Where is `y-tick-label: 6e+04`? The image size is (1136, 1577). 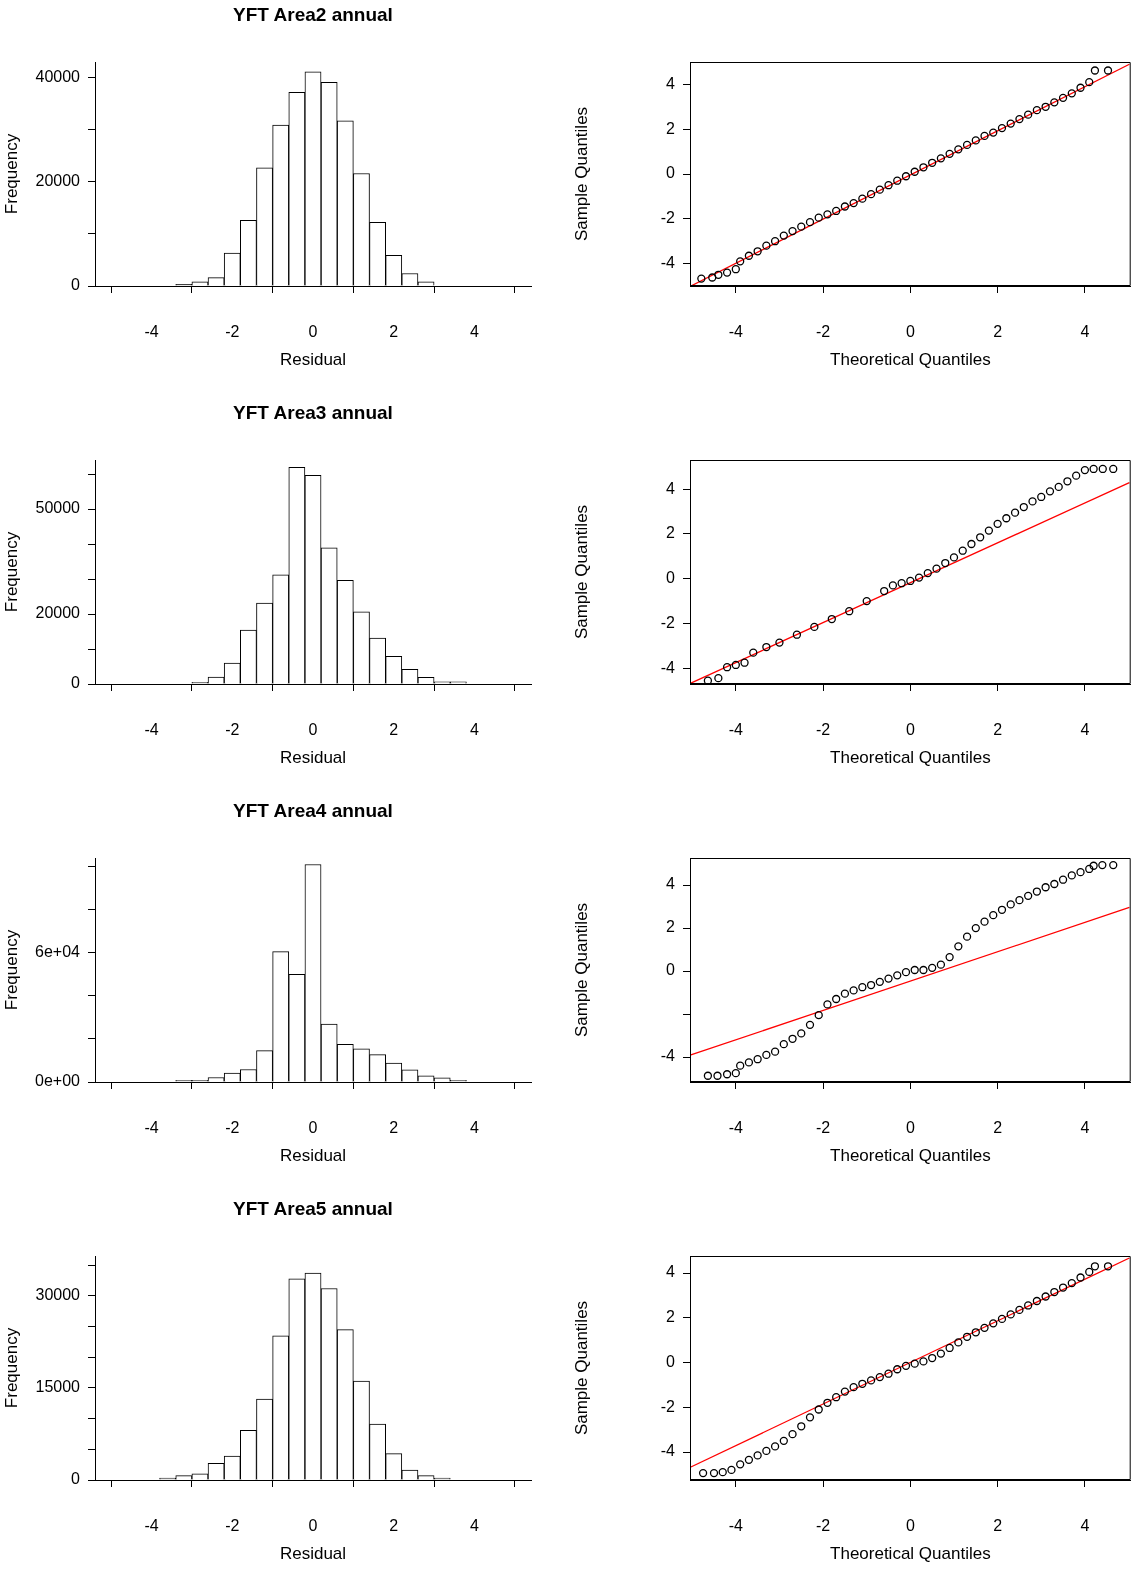
y-tick-label: 6e+04 is located at coordinates (58, 952).